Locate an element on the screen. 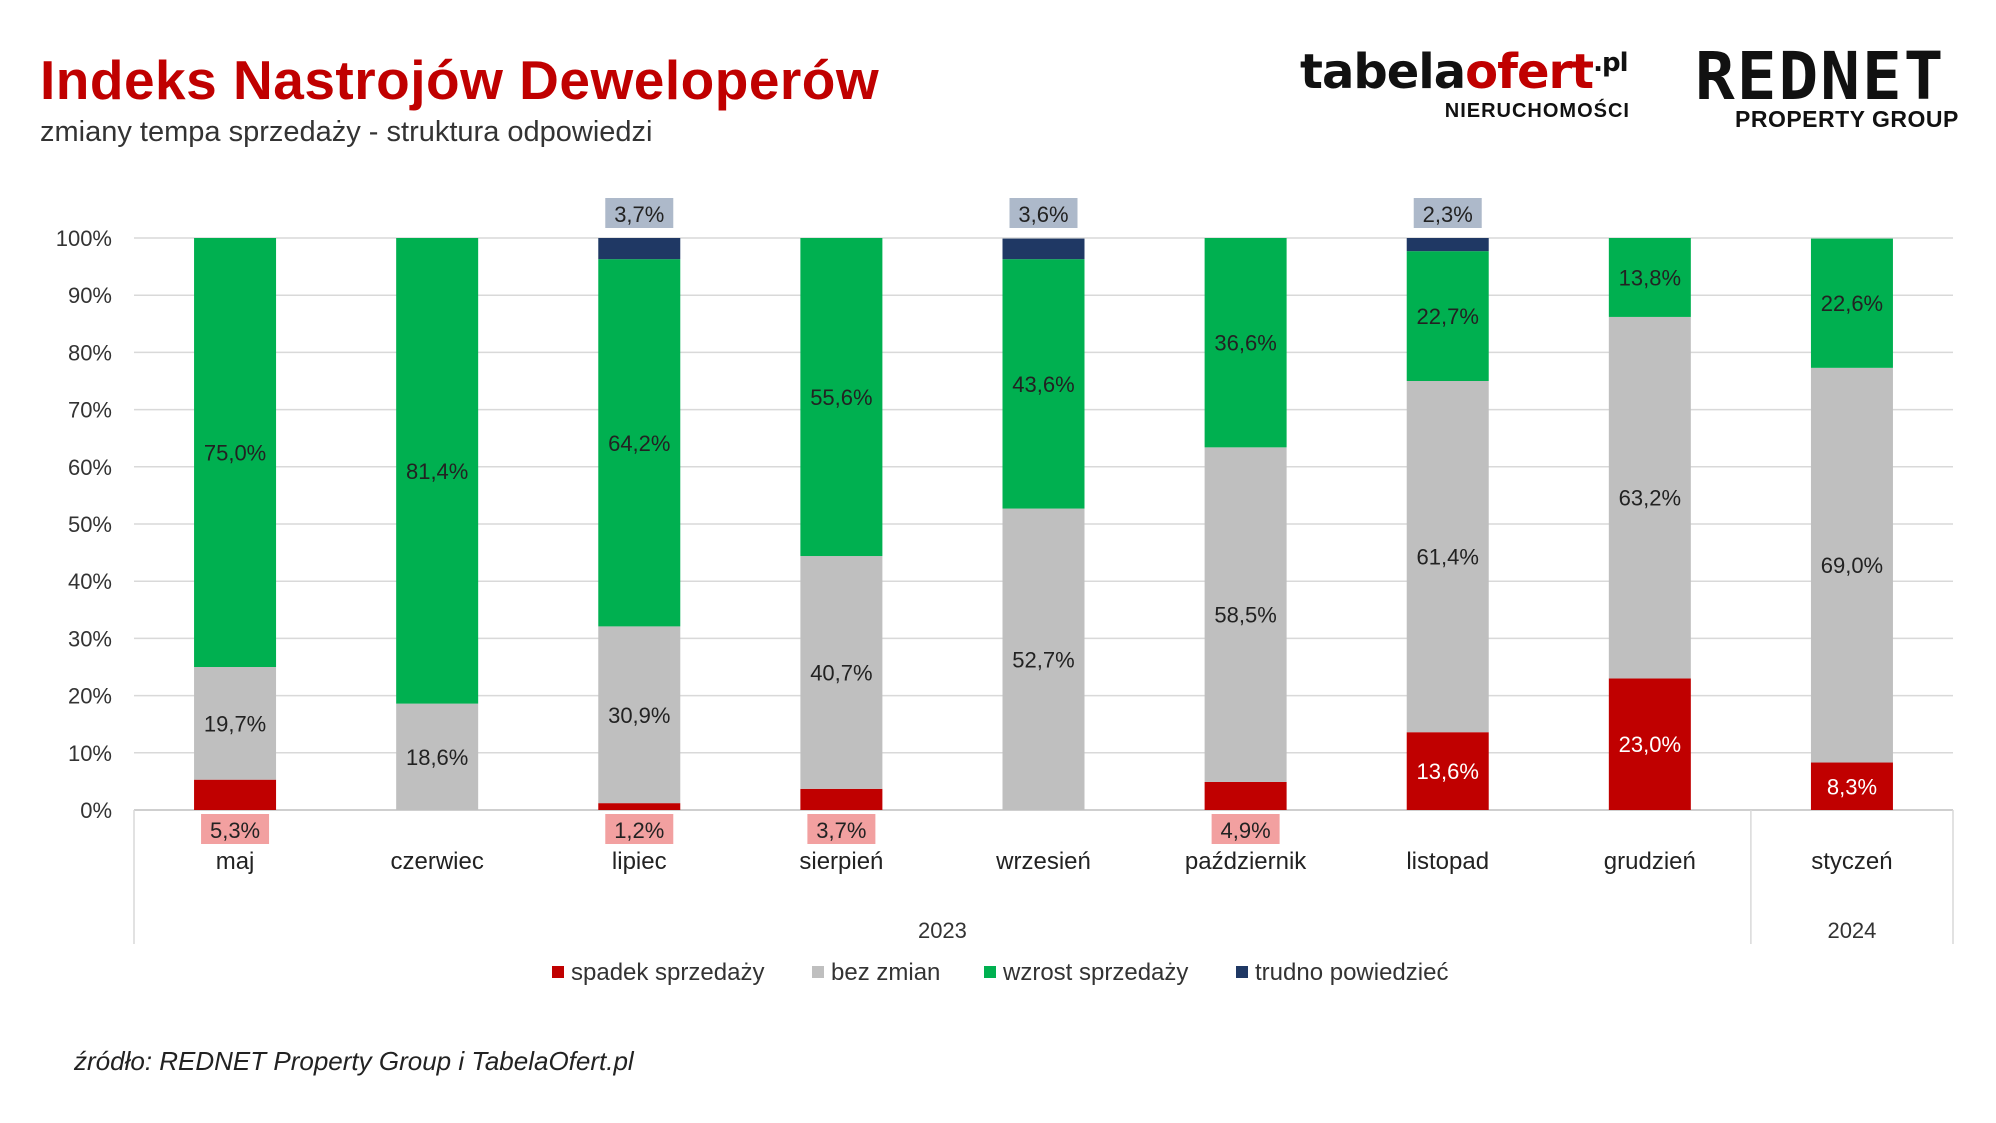 Image resolution: width=1996 pixels, height=1123 pixels. x-tick-label: listopad is located at coordinates (1447, 861).